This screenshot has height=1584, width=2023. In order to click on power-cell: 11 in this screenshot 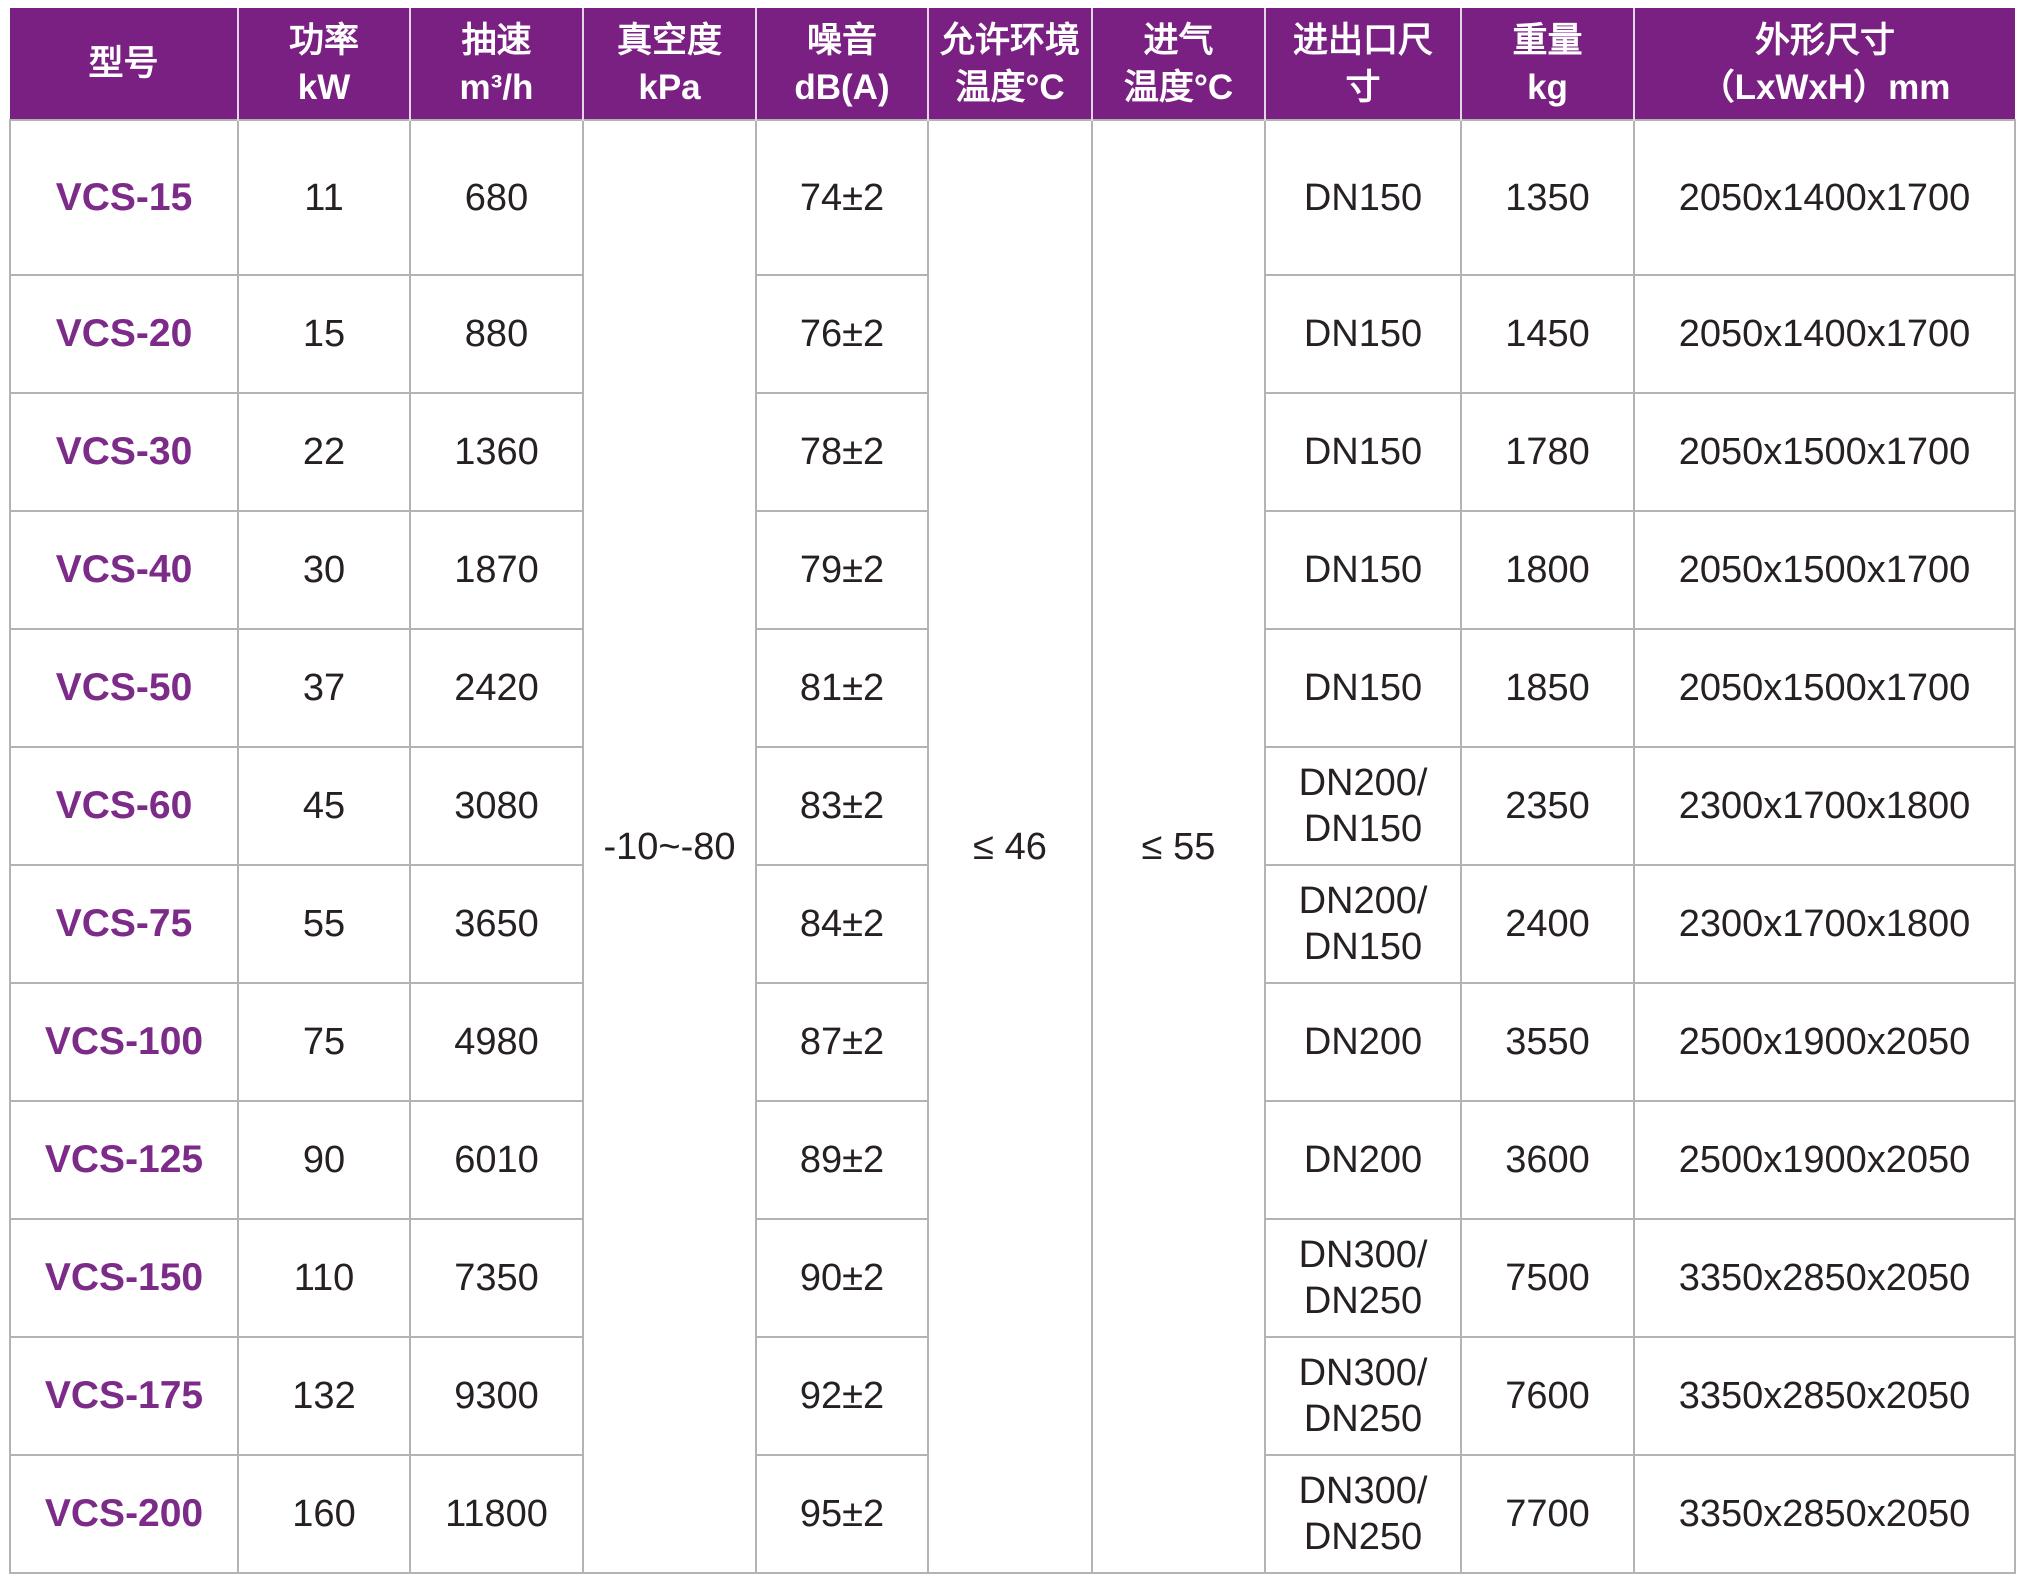, I will do `click(324, 197)`.